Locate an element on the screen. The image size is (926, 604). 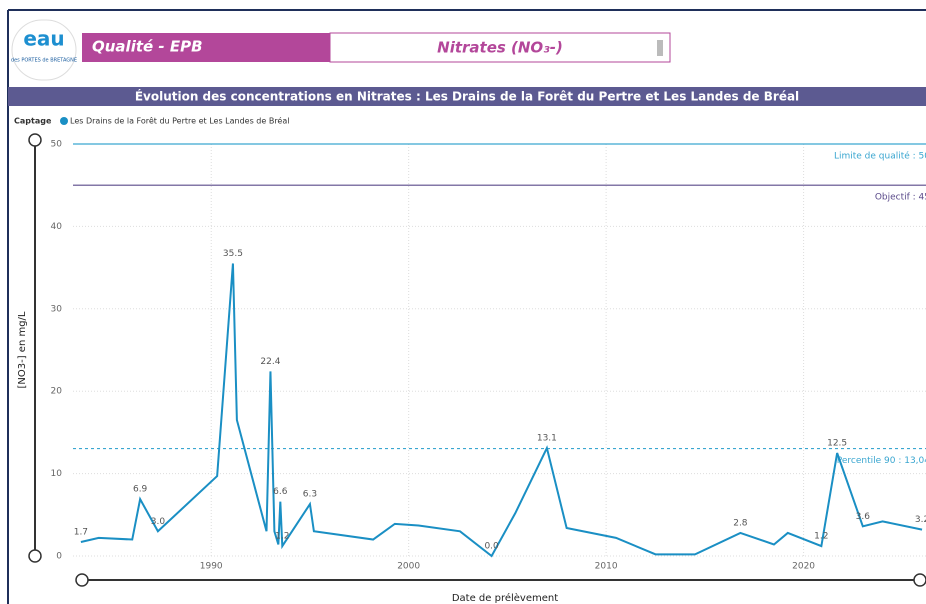
data-label: 3.2 is located at coordinates (920, 520).